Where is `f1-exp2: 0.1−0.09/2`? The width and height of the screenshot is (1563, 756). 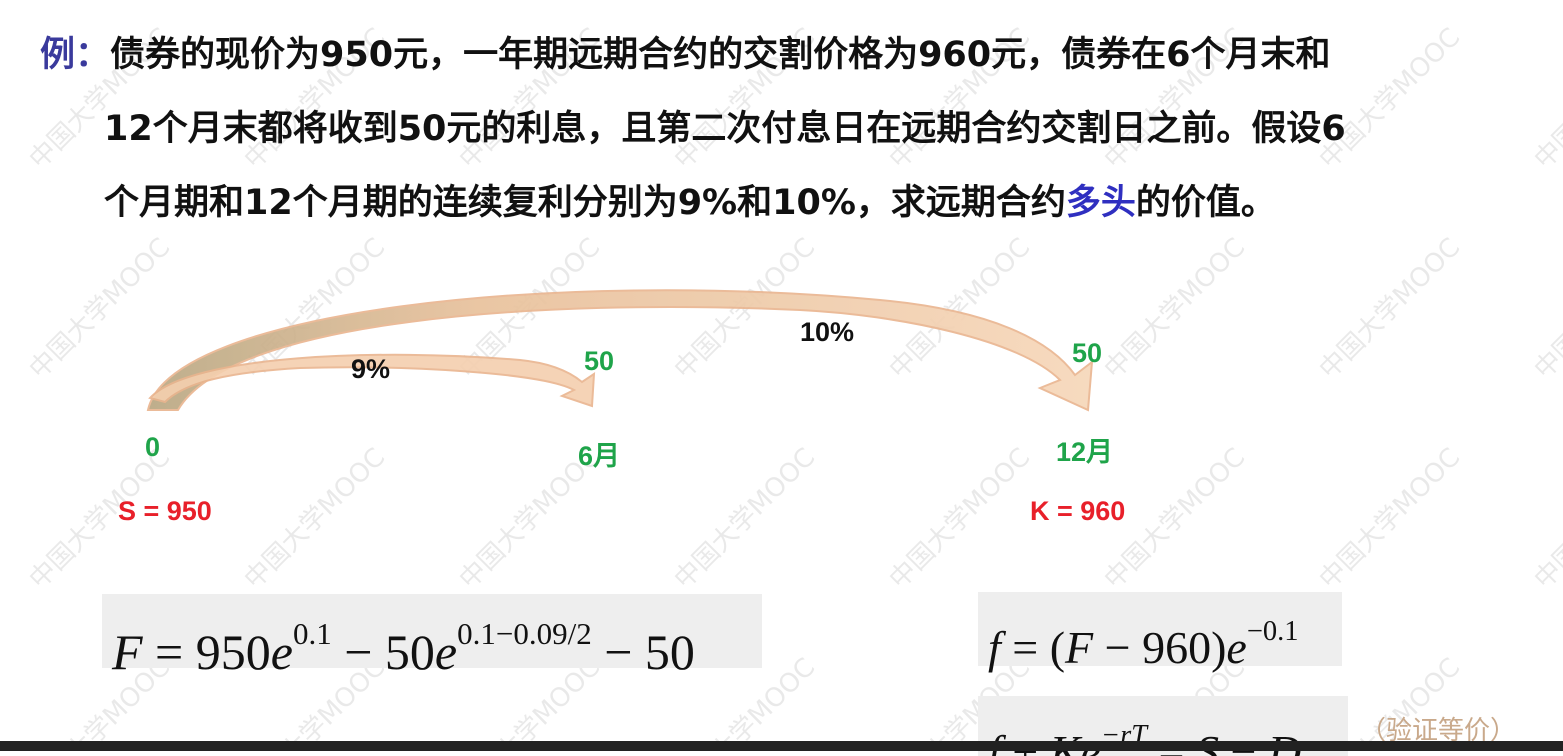 f1-exp2: 0.1−0.09/2 is located at coordinates (524, 633).